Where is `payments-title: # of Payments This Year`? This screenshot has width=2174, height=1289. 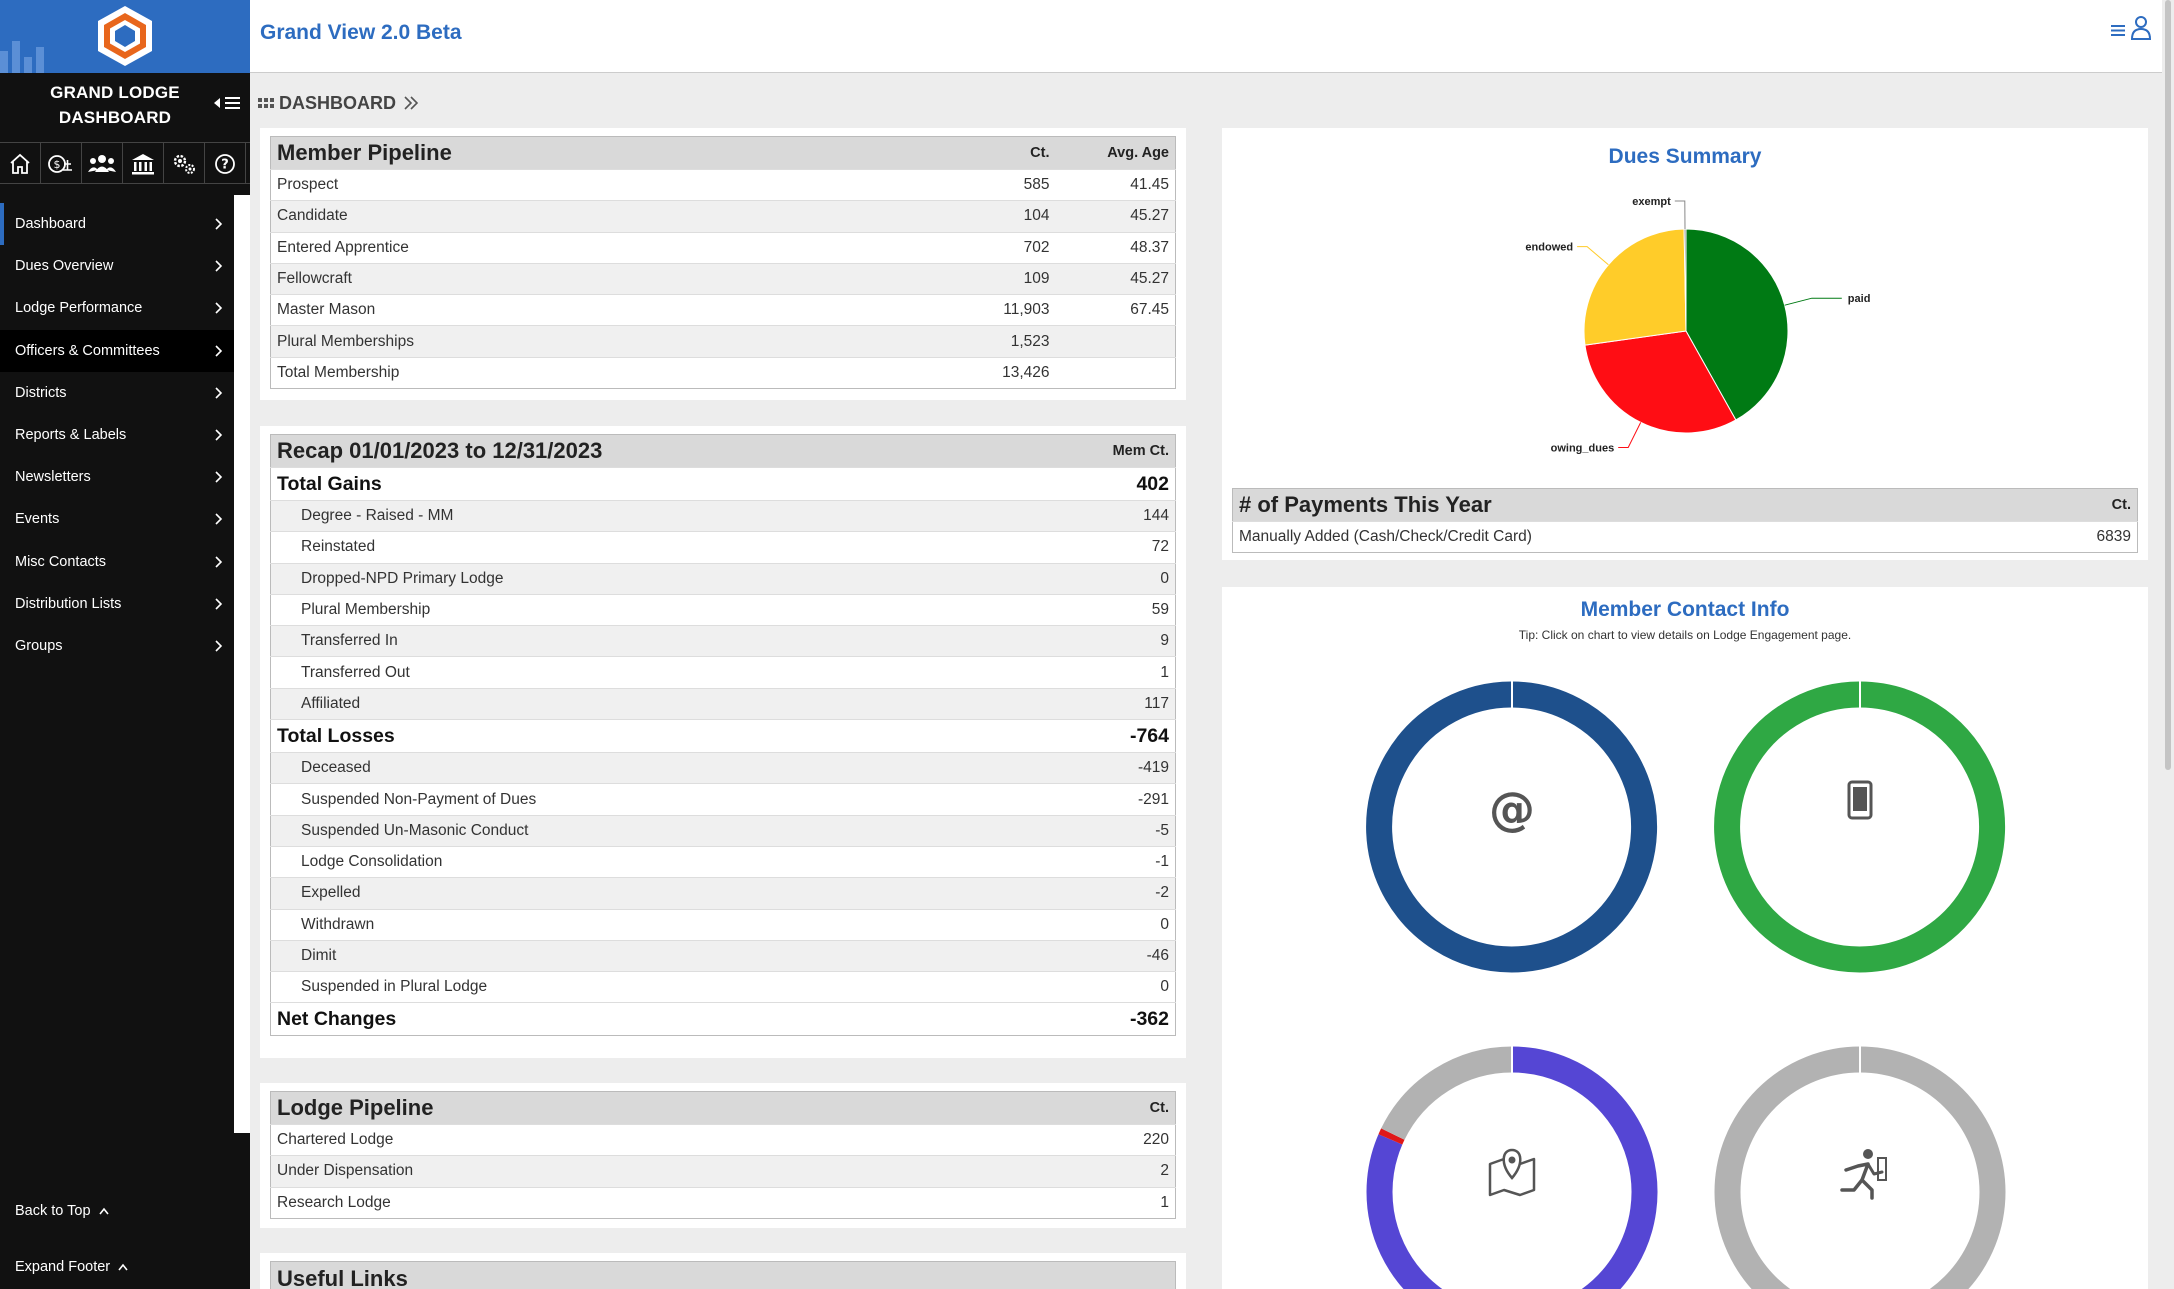 payments-title: # of Payments This Year is located at coordinates (1645, 505).